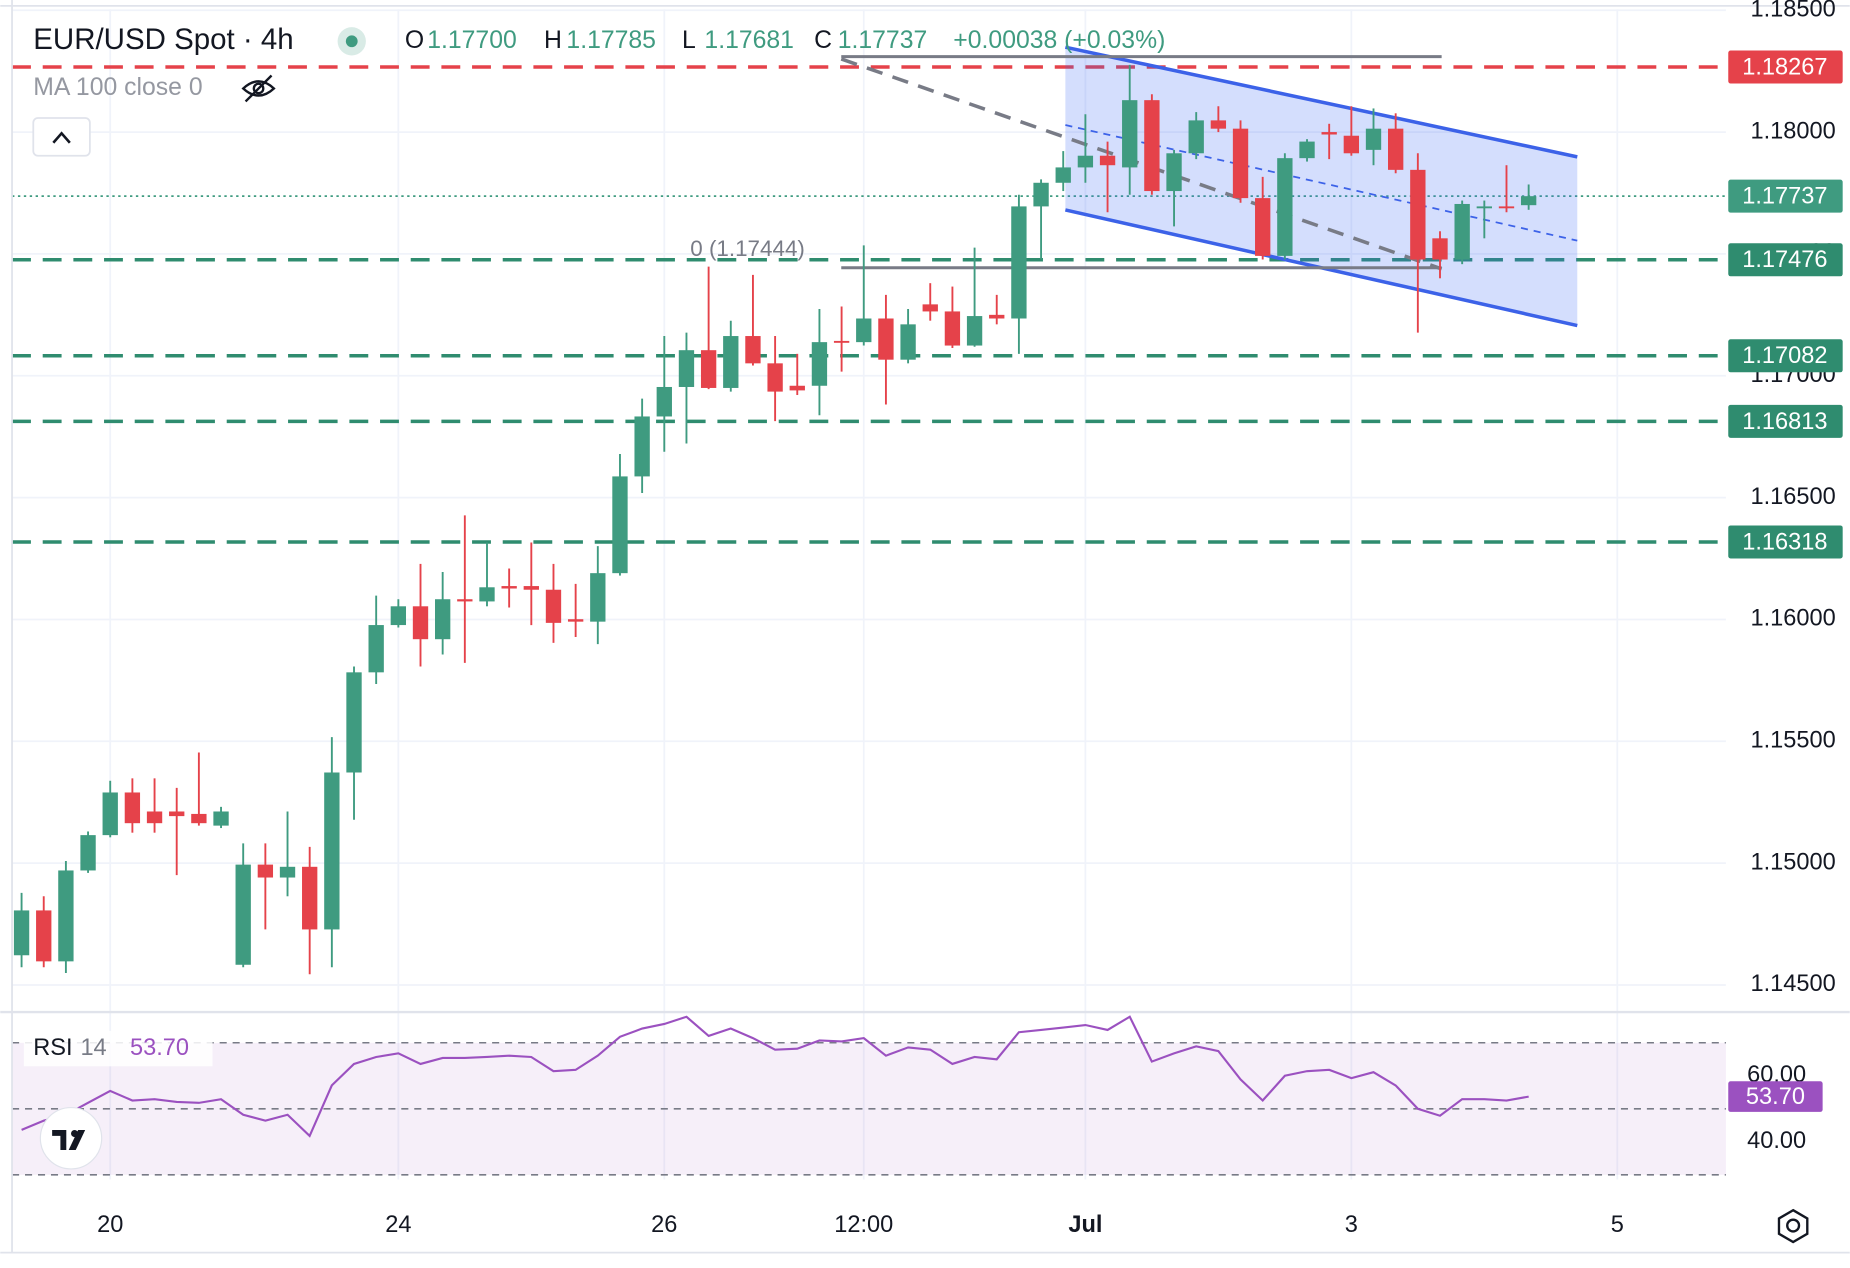  What do you see at coordinates (472, 40) in the screenshot?
I see `ohlc-value: 1.17700` at bounding box center [472, 40].